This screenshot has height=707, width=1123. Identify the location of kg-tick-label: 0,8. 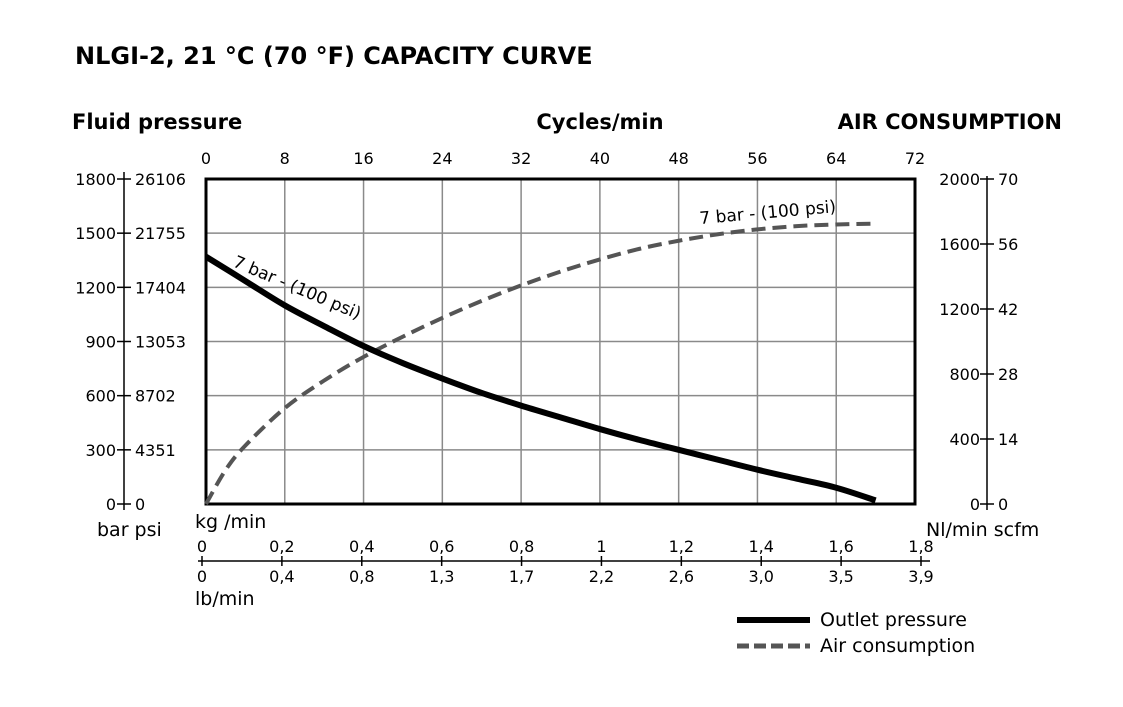
(521, 546).